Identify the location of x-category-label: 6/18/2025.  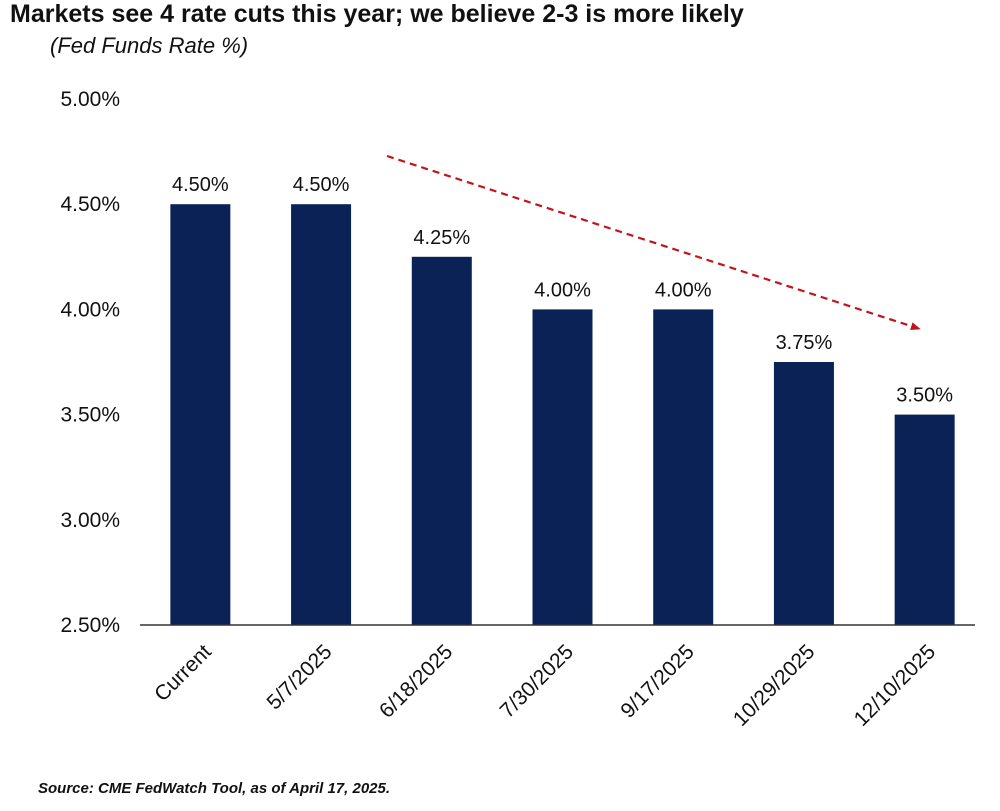
(416, 681).